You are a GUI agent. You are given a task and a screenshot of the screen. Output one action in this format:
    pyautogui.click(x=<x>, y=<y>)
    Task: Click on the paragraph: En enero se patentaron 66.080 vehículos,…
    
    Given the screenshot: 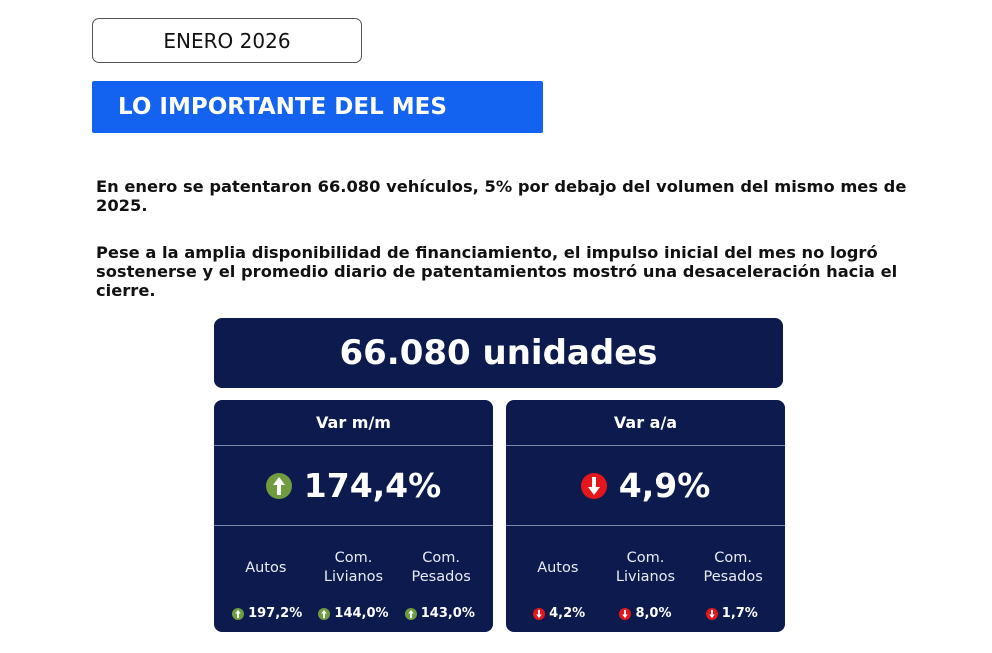 What is the action you would take?
    pyautogui.click(x=501, y=196)
    